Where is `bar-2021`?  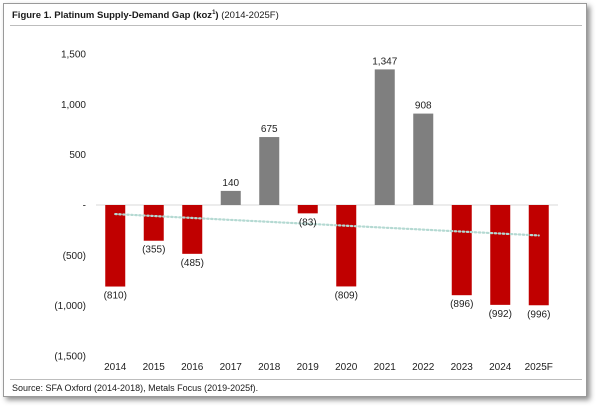 bar-2021 is located at coordinates (384, 137).